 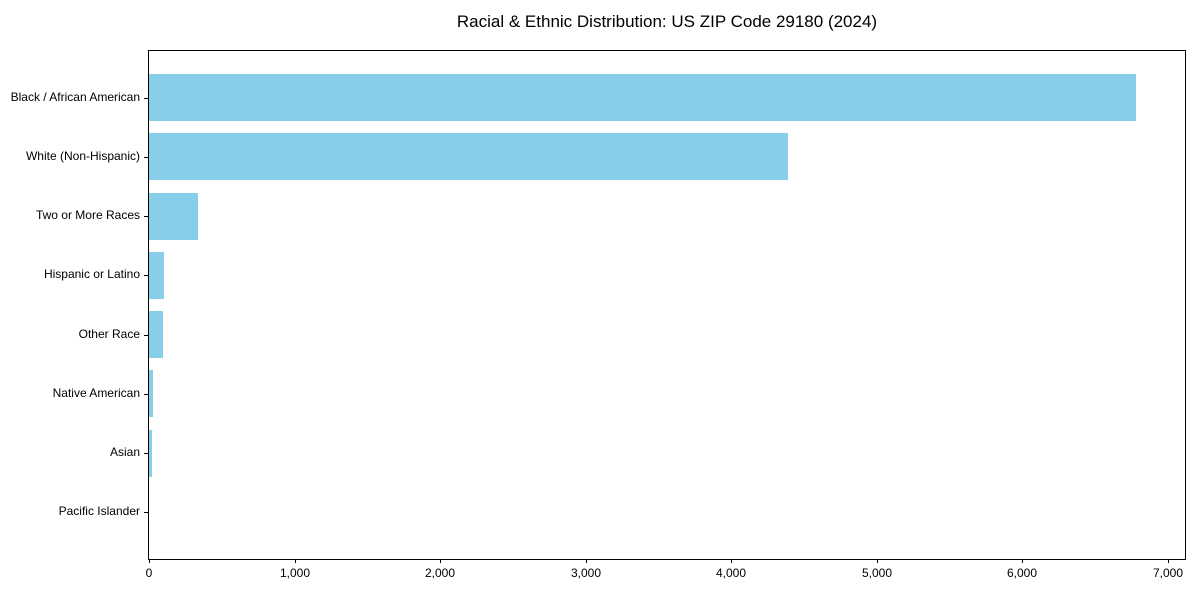 What do you see at coordinates (149, 573) in the screenshot?
I see `x-tick-label: 0` at bounding box center [149, 573].